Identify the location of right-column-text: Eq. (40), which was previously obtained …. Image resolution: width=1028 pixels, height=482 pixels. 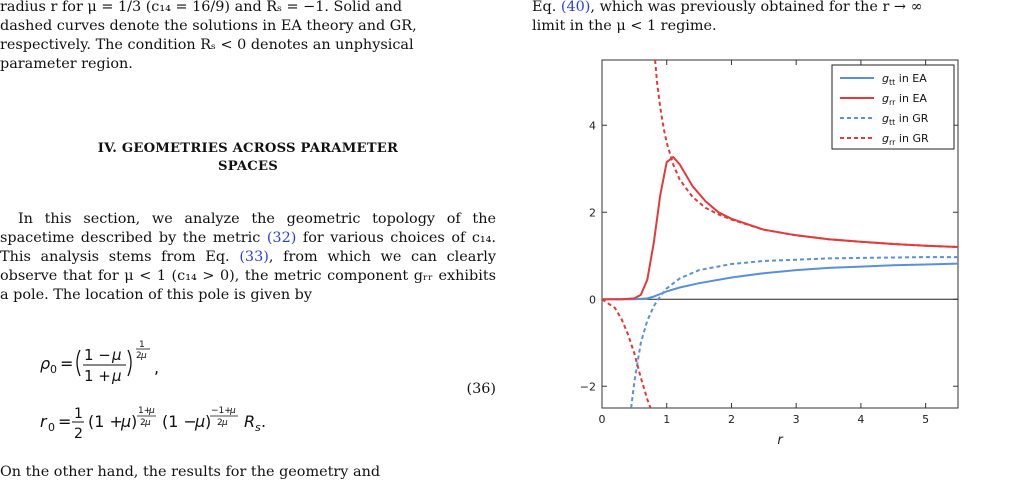
(780, 18).